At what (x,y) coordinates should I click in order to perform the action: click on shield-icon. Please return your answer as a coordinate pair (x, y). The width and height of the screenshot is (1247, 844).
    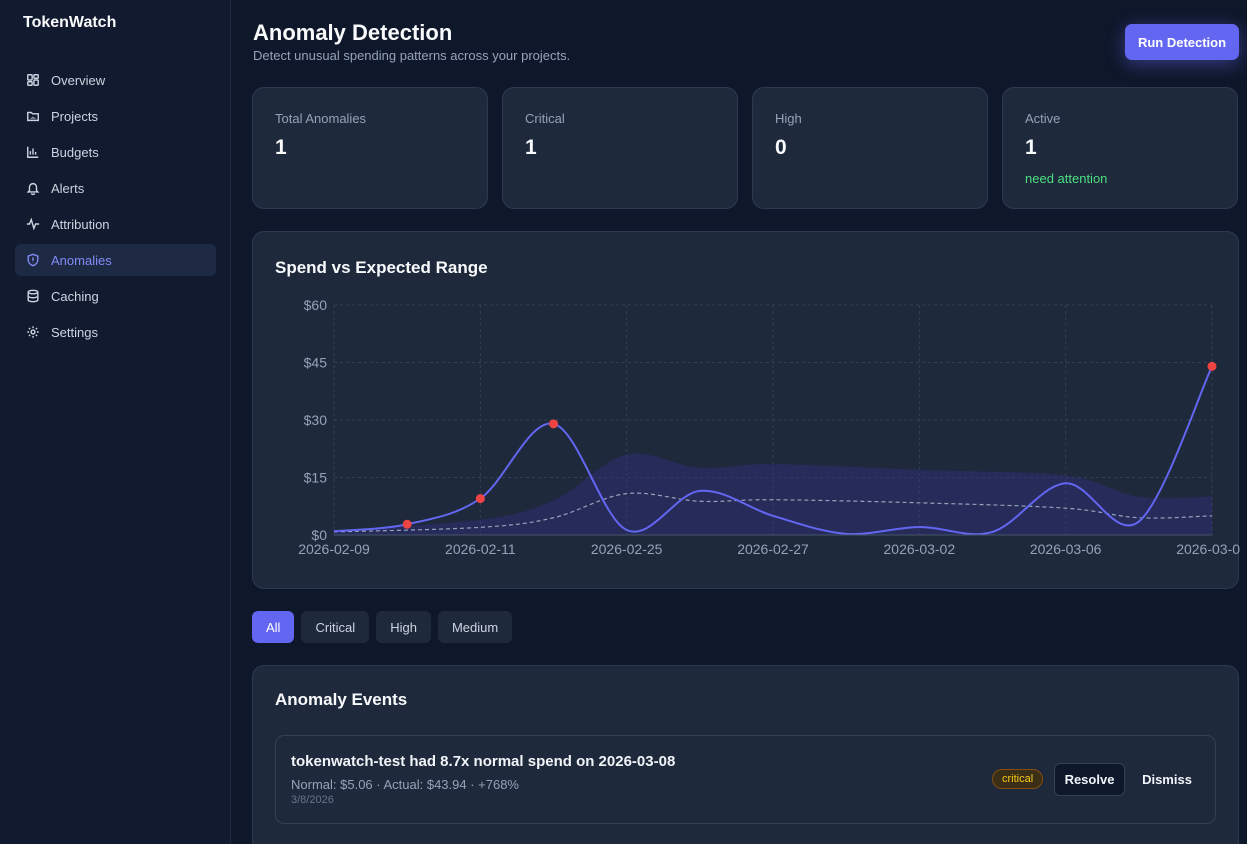
    Looking at the image, I should click on (33, 260).